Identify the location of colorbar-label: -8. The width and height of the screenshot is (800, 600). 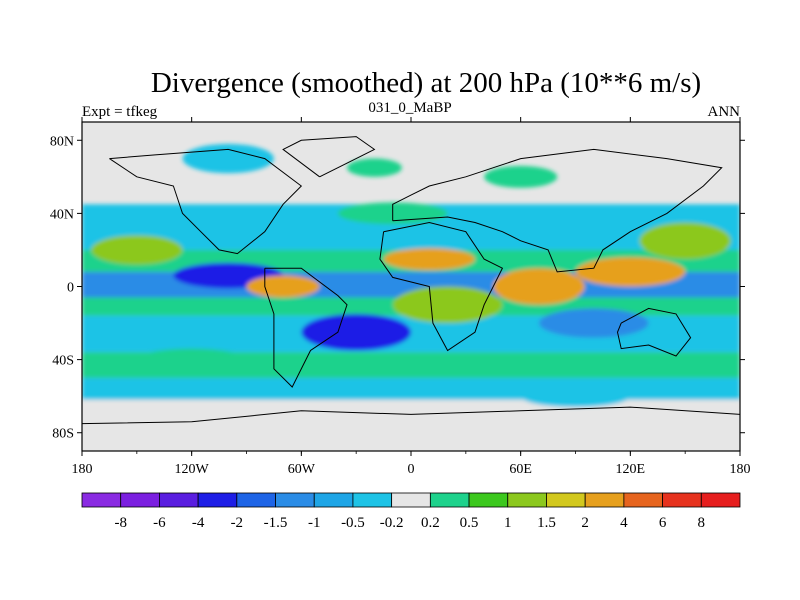
(120, 523).